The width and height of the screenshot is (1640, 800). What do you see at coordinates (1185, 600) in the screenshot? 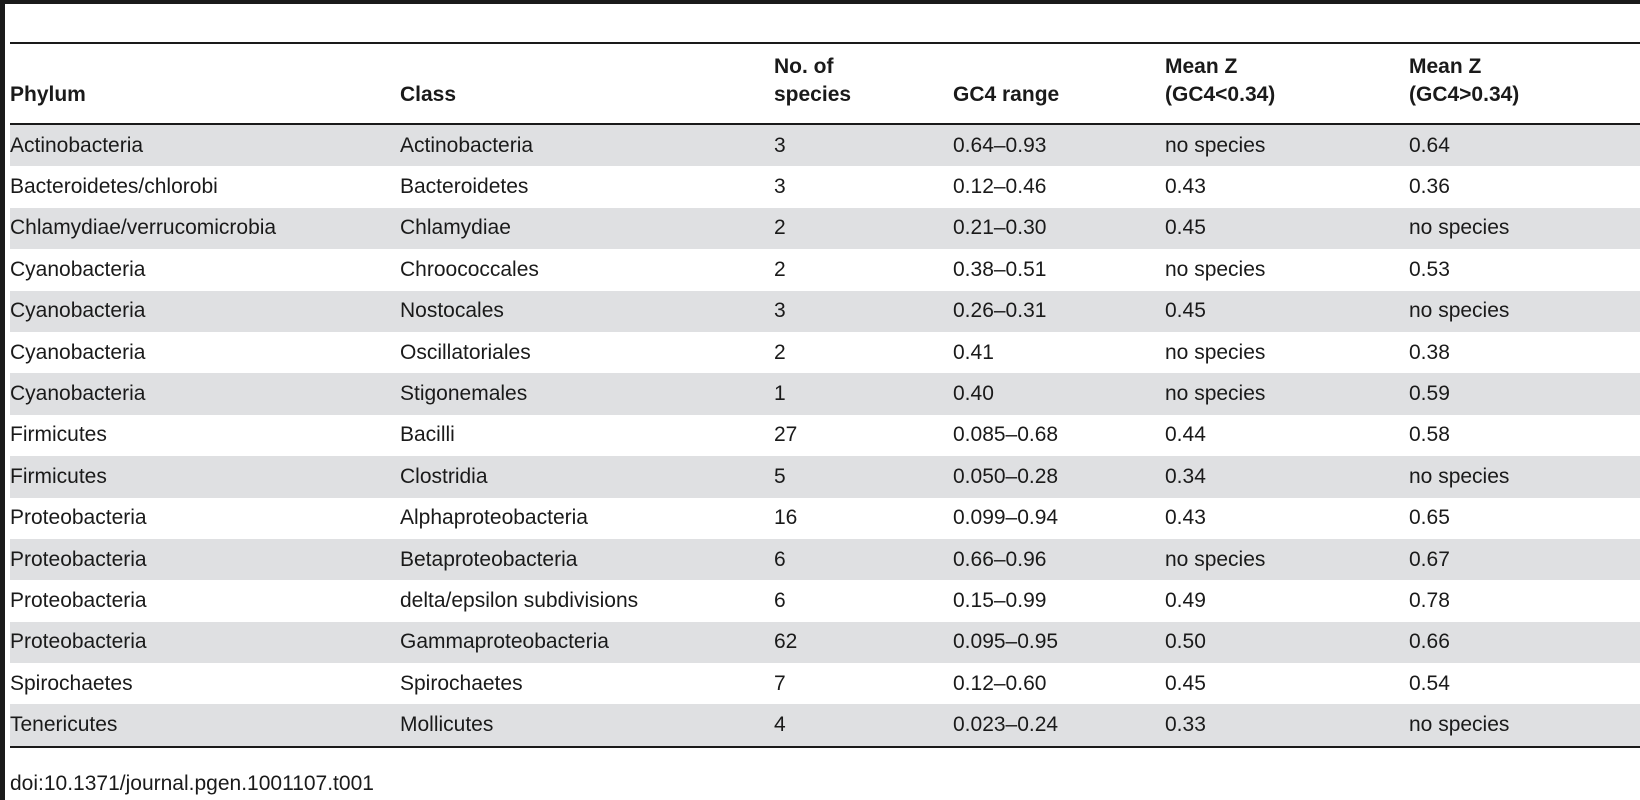
I see `cell-mean-z-low: 0.49` at bounding box center [1185, 600].